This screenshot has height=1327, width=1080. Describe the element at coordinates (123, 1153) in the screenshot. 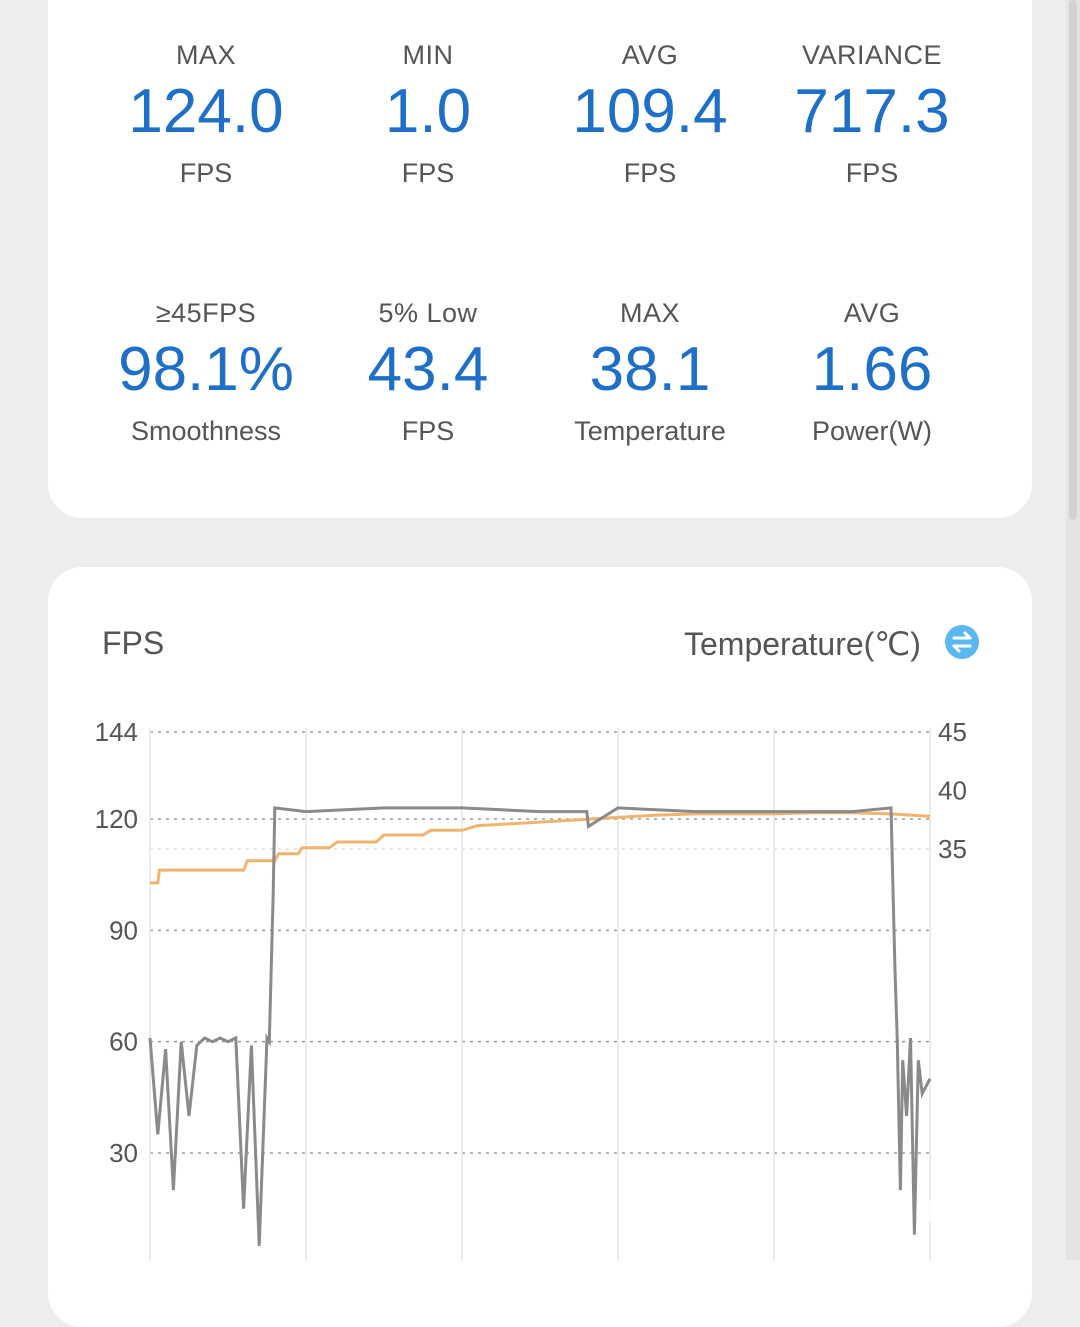

I see `left-axis-tick-label: 30` at that location.